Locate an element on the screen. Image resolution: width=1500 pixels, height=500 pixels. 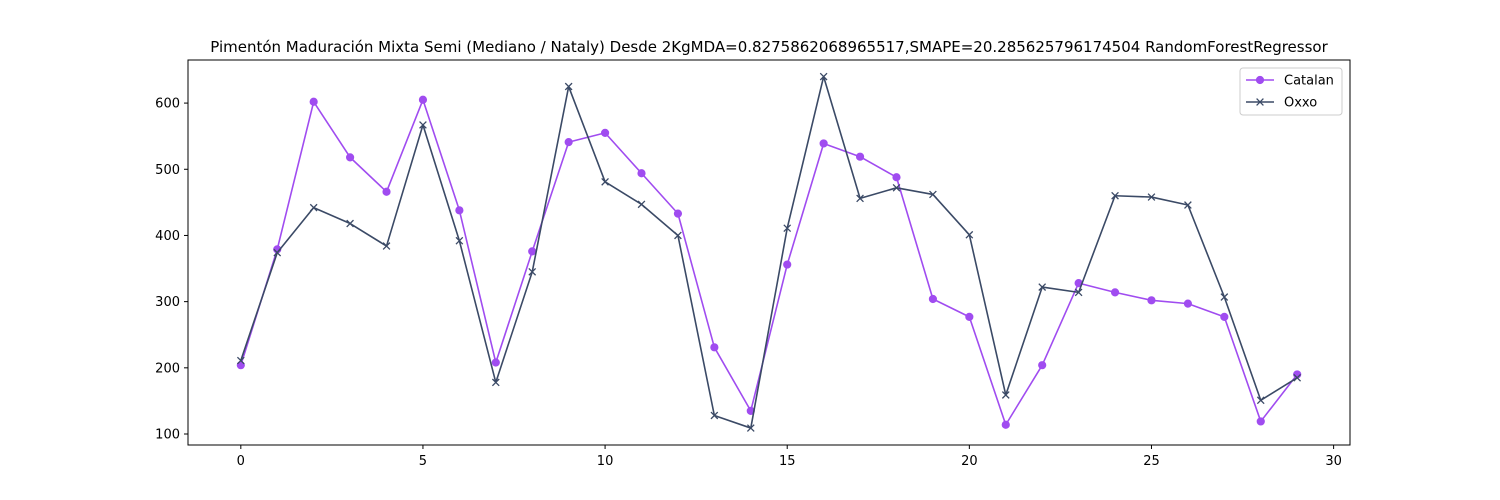
legend-marker-oxxo is located at coordinates (1260, 102).